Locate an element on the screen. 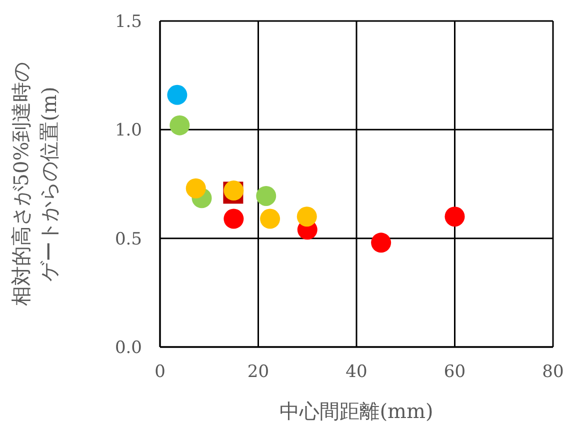  x-tick-label: 20 is located at coordinates (258, 372).